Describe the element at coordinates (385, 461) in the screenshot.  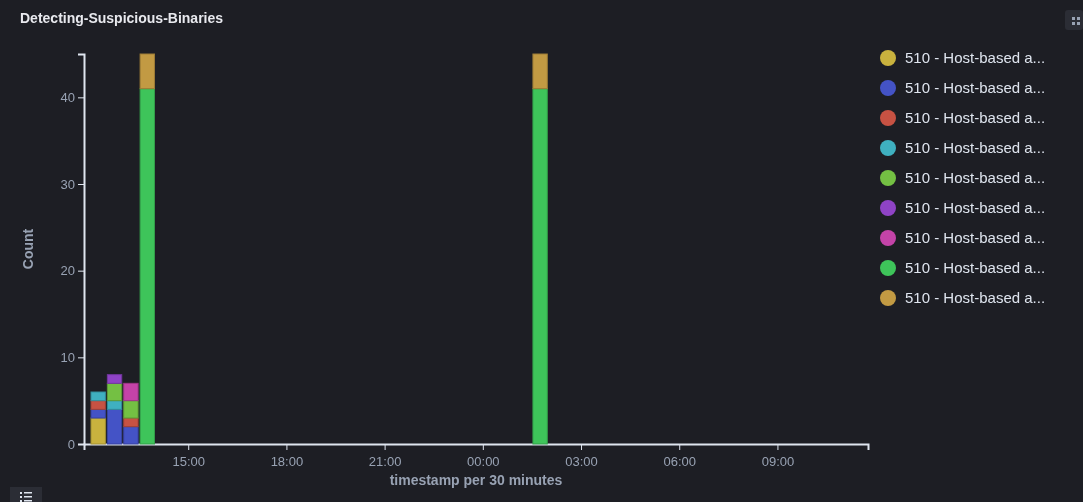
I see `x-tick-label: 21:00` at that location.